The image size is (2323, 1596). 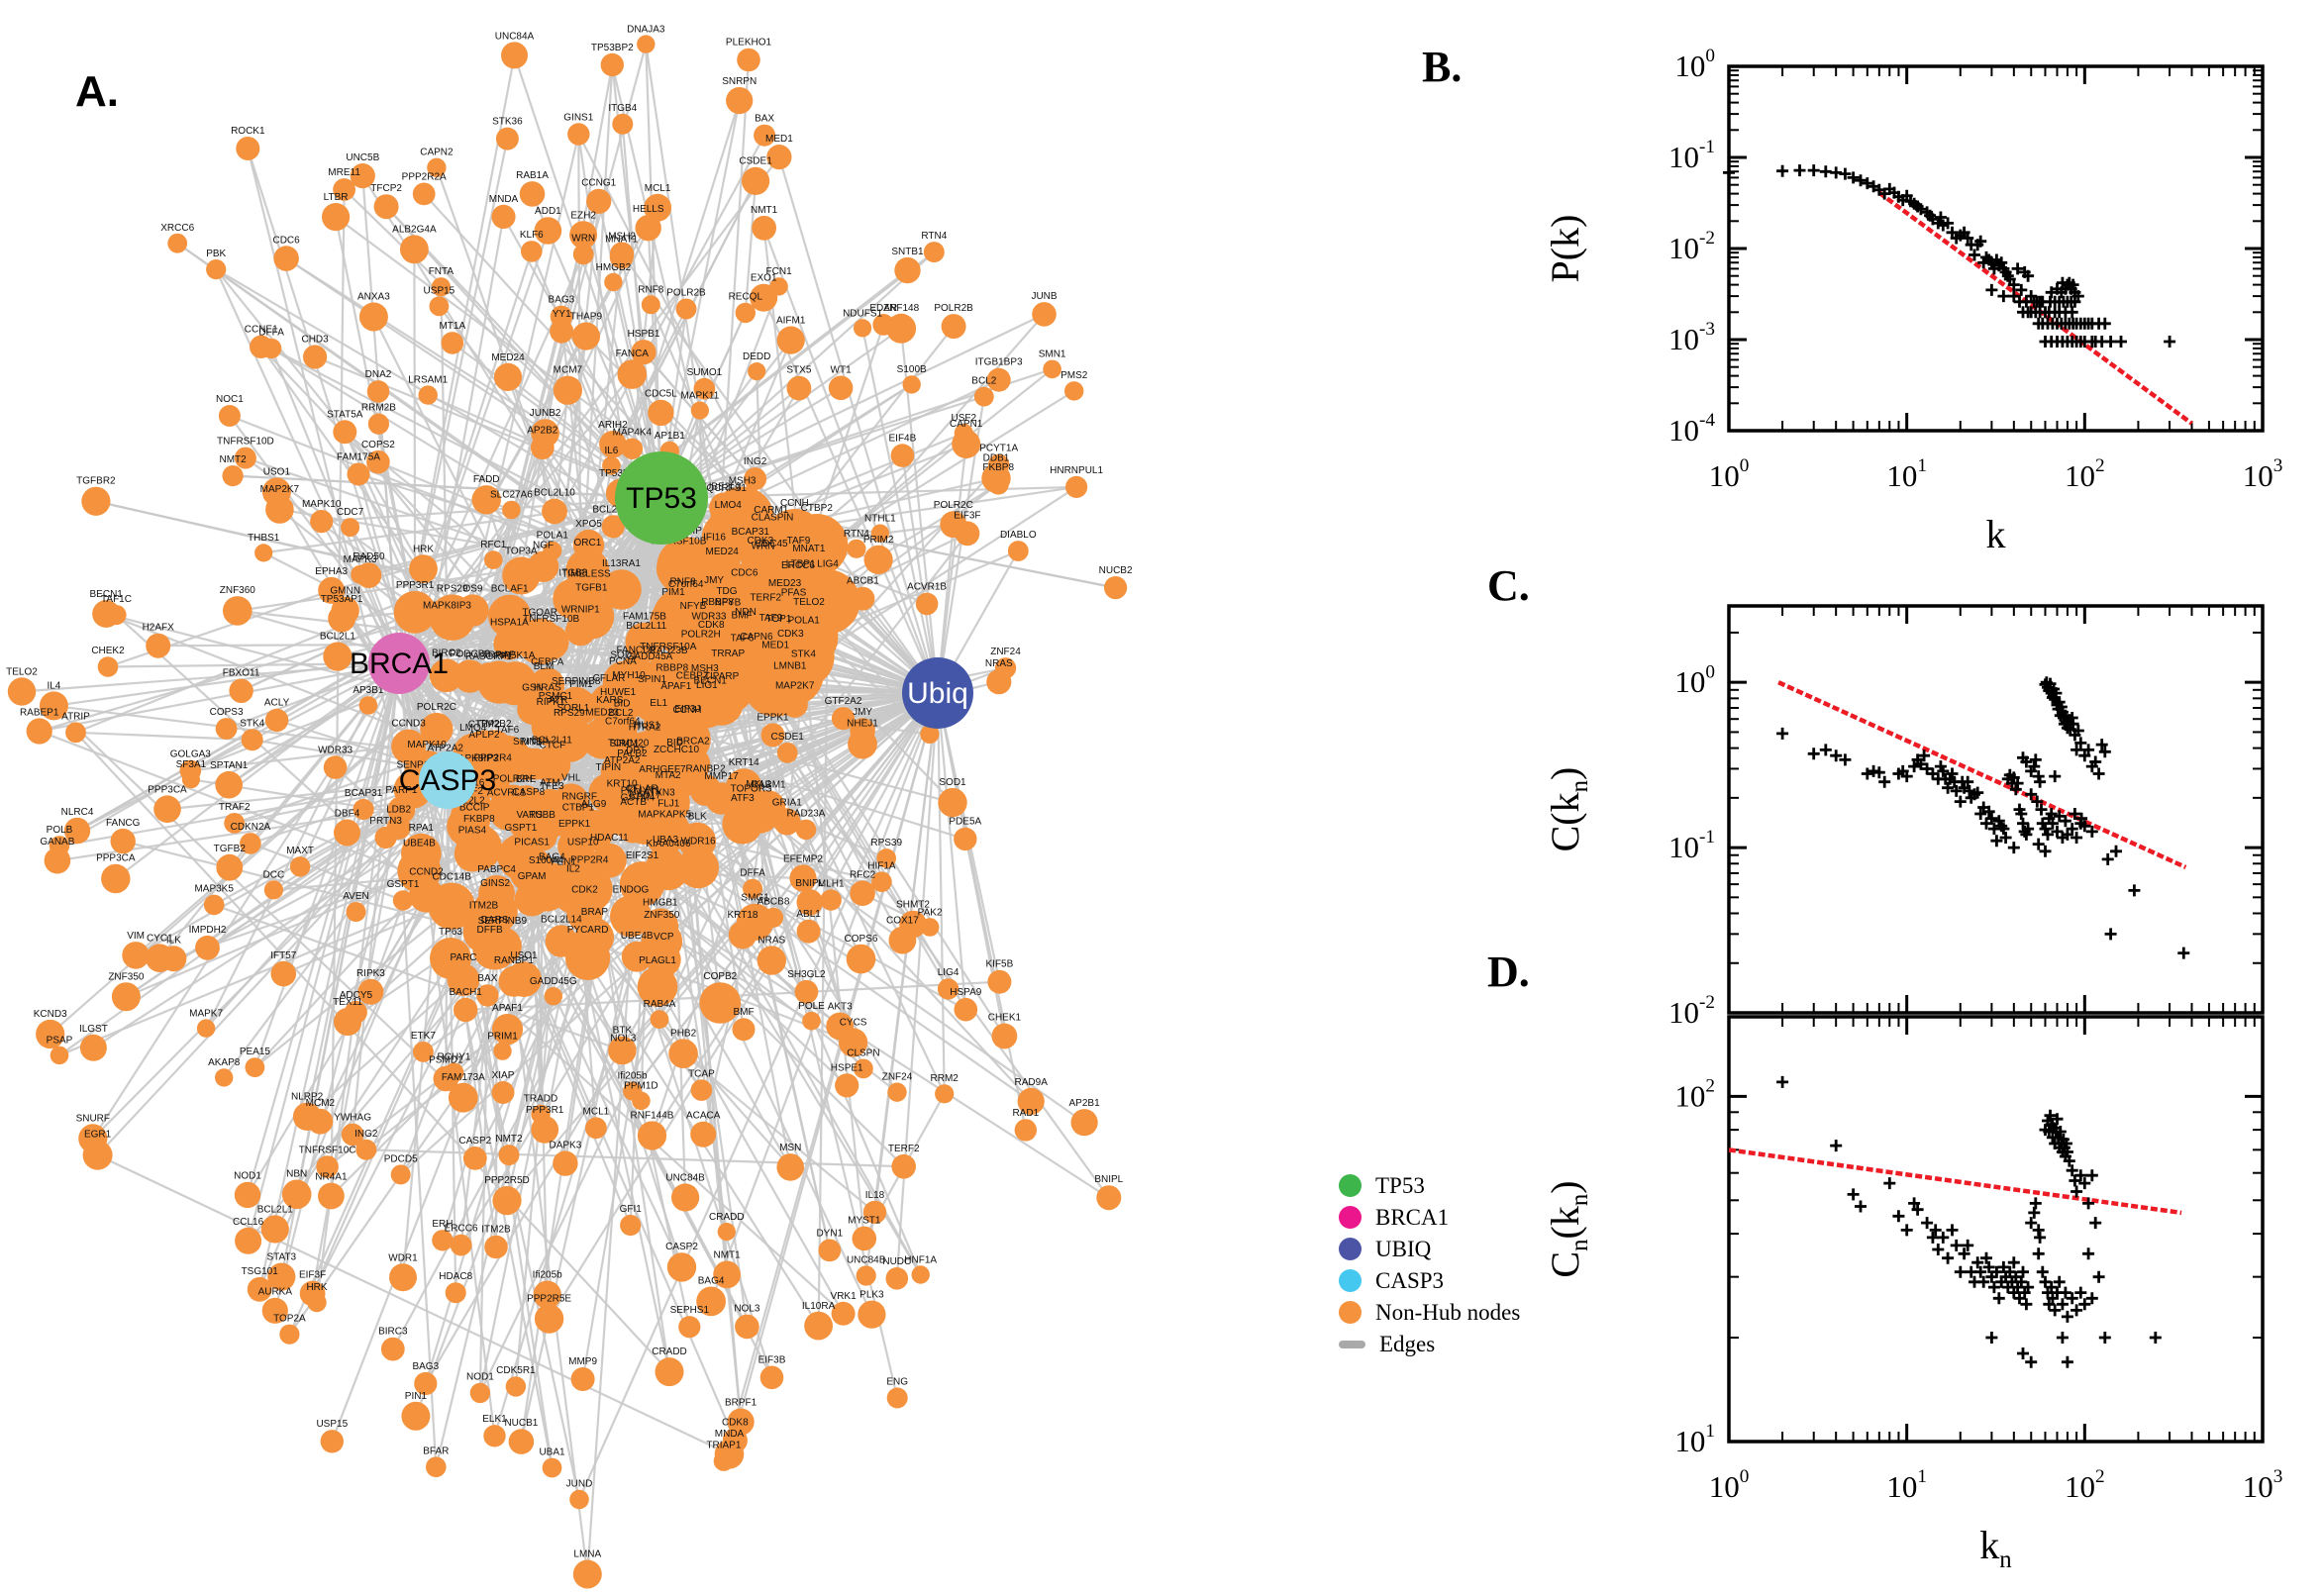 What do you see at coordinates (252, 723) in the screenshot?
I see `network-node-label: STK4` at bounding box center [252, 723].